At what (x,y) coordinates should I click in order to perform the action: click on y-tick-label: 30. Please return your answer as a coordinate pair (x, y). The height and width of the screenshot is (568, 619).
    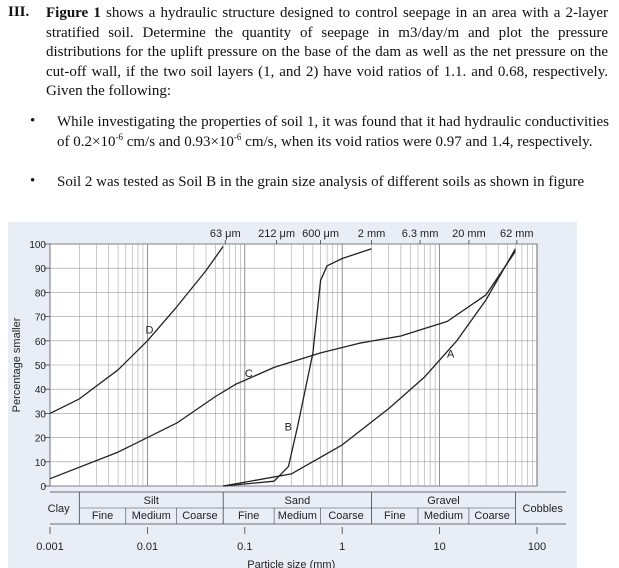
    Looking at the image, I should click on (41, 414).